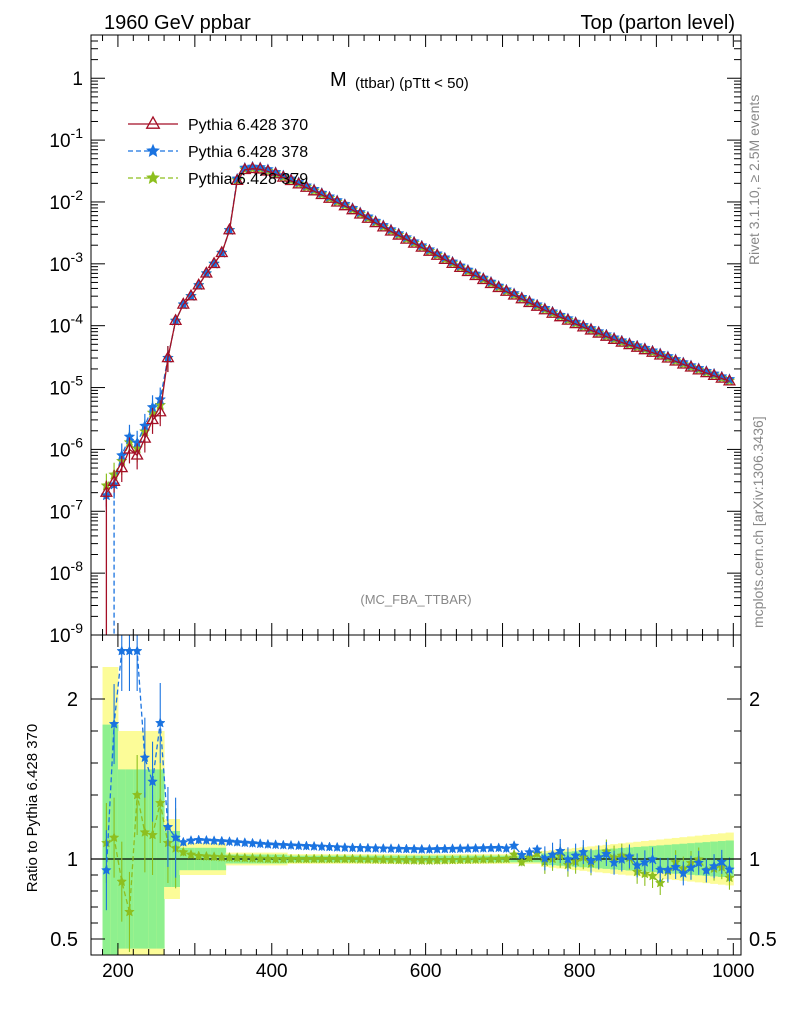  Describe the element at coordinates (66, 324) in the screenshot. I see `y-tick-label: 10⁻⁴` at that location.